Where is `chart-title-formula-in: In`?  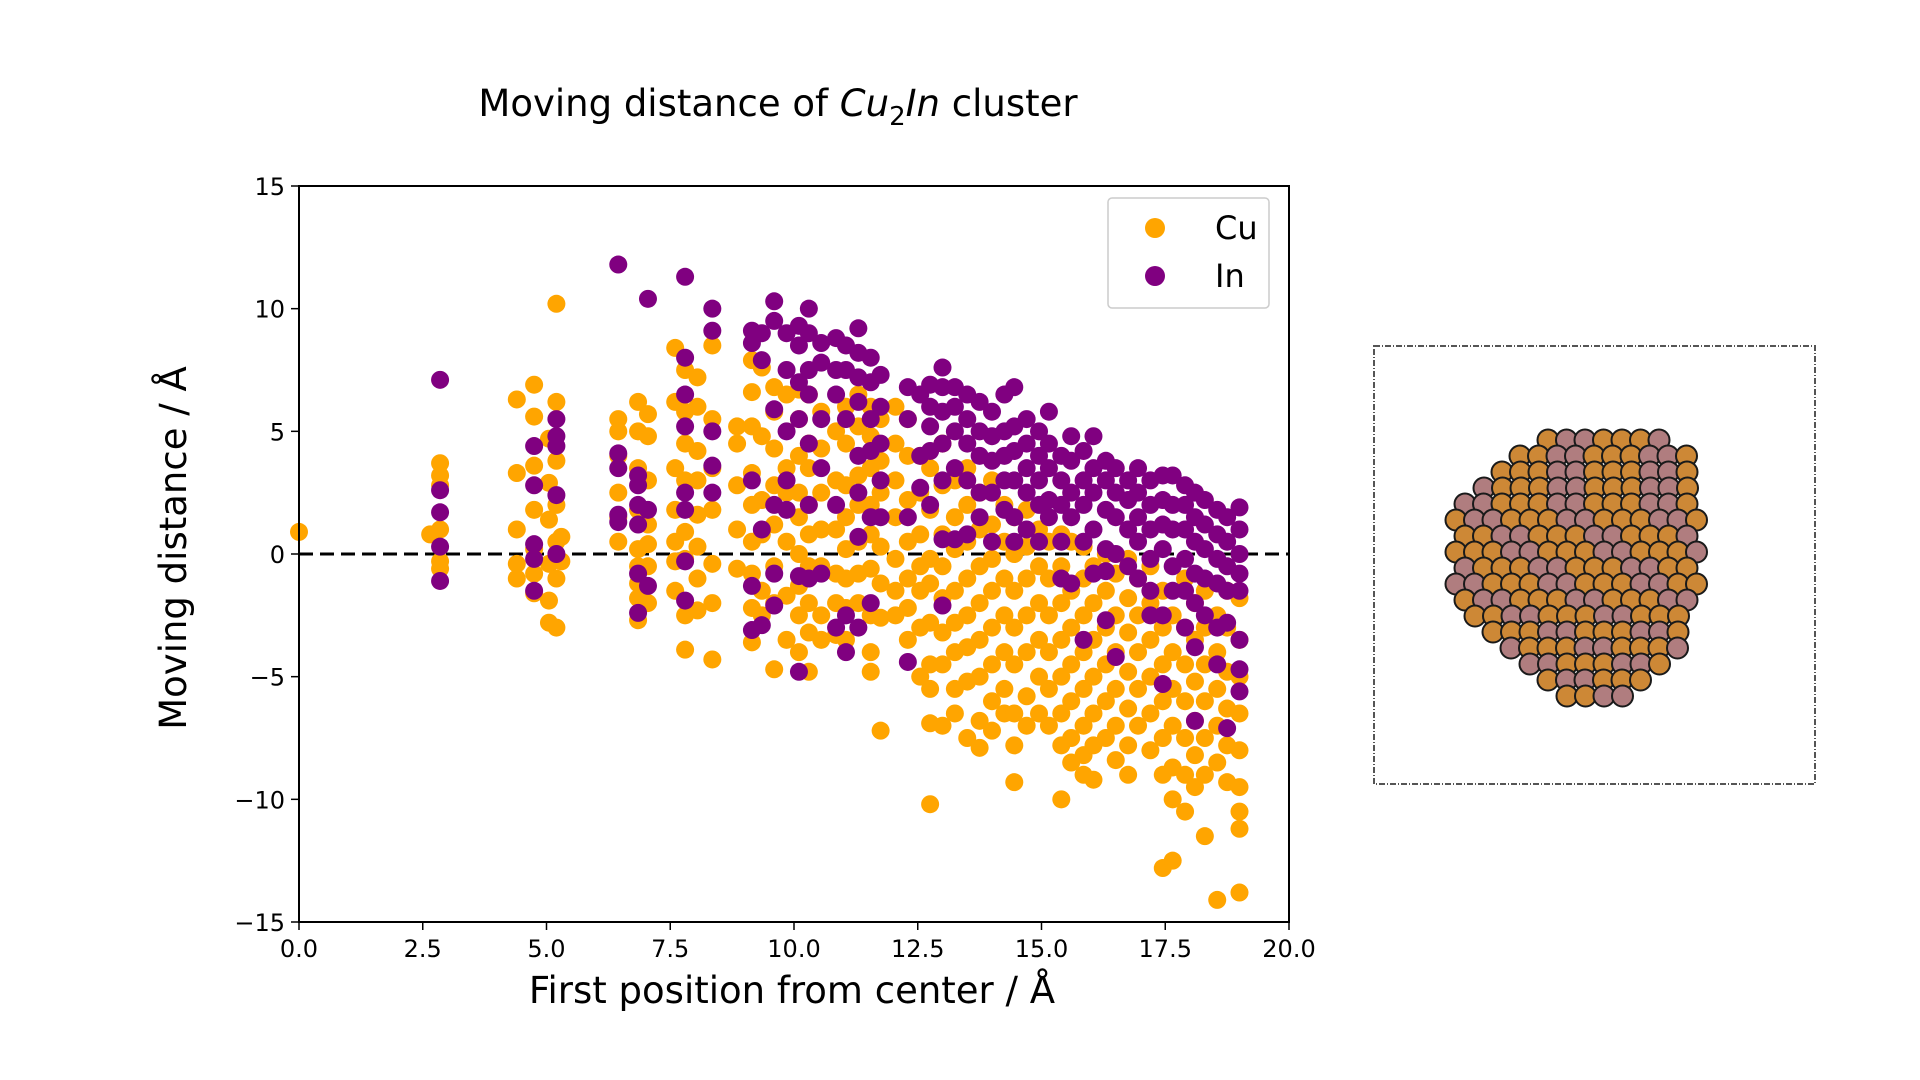 chart-title-formula-in: In is located at coordinates (923, 103).